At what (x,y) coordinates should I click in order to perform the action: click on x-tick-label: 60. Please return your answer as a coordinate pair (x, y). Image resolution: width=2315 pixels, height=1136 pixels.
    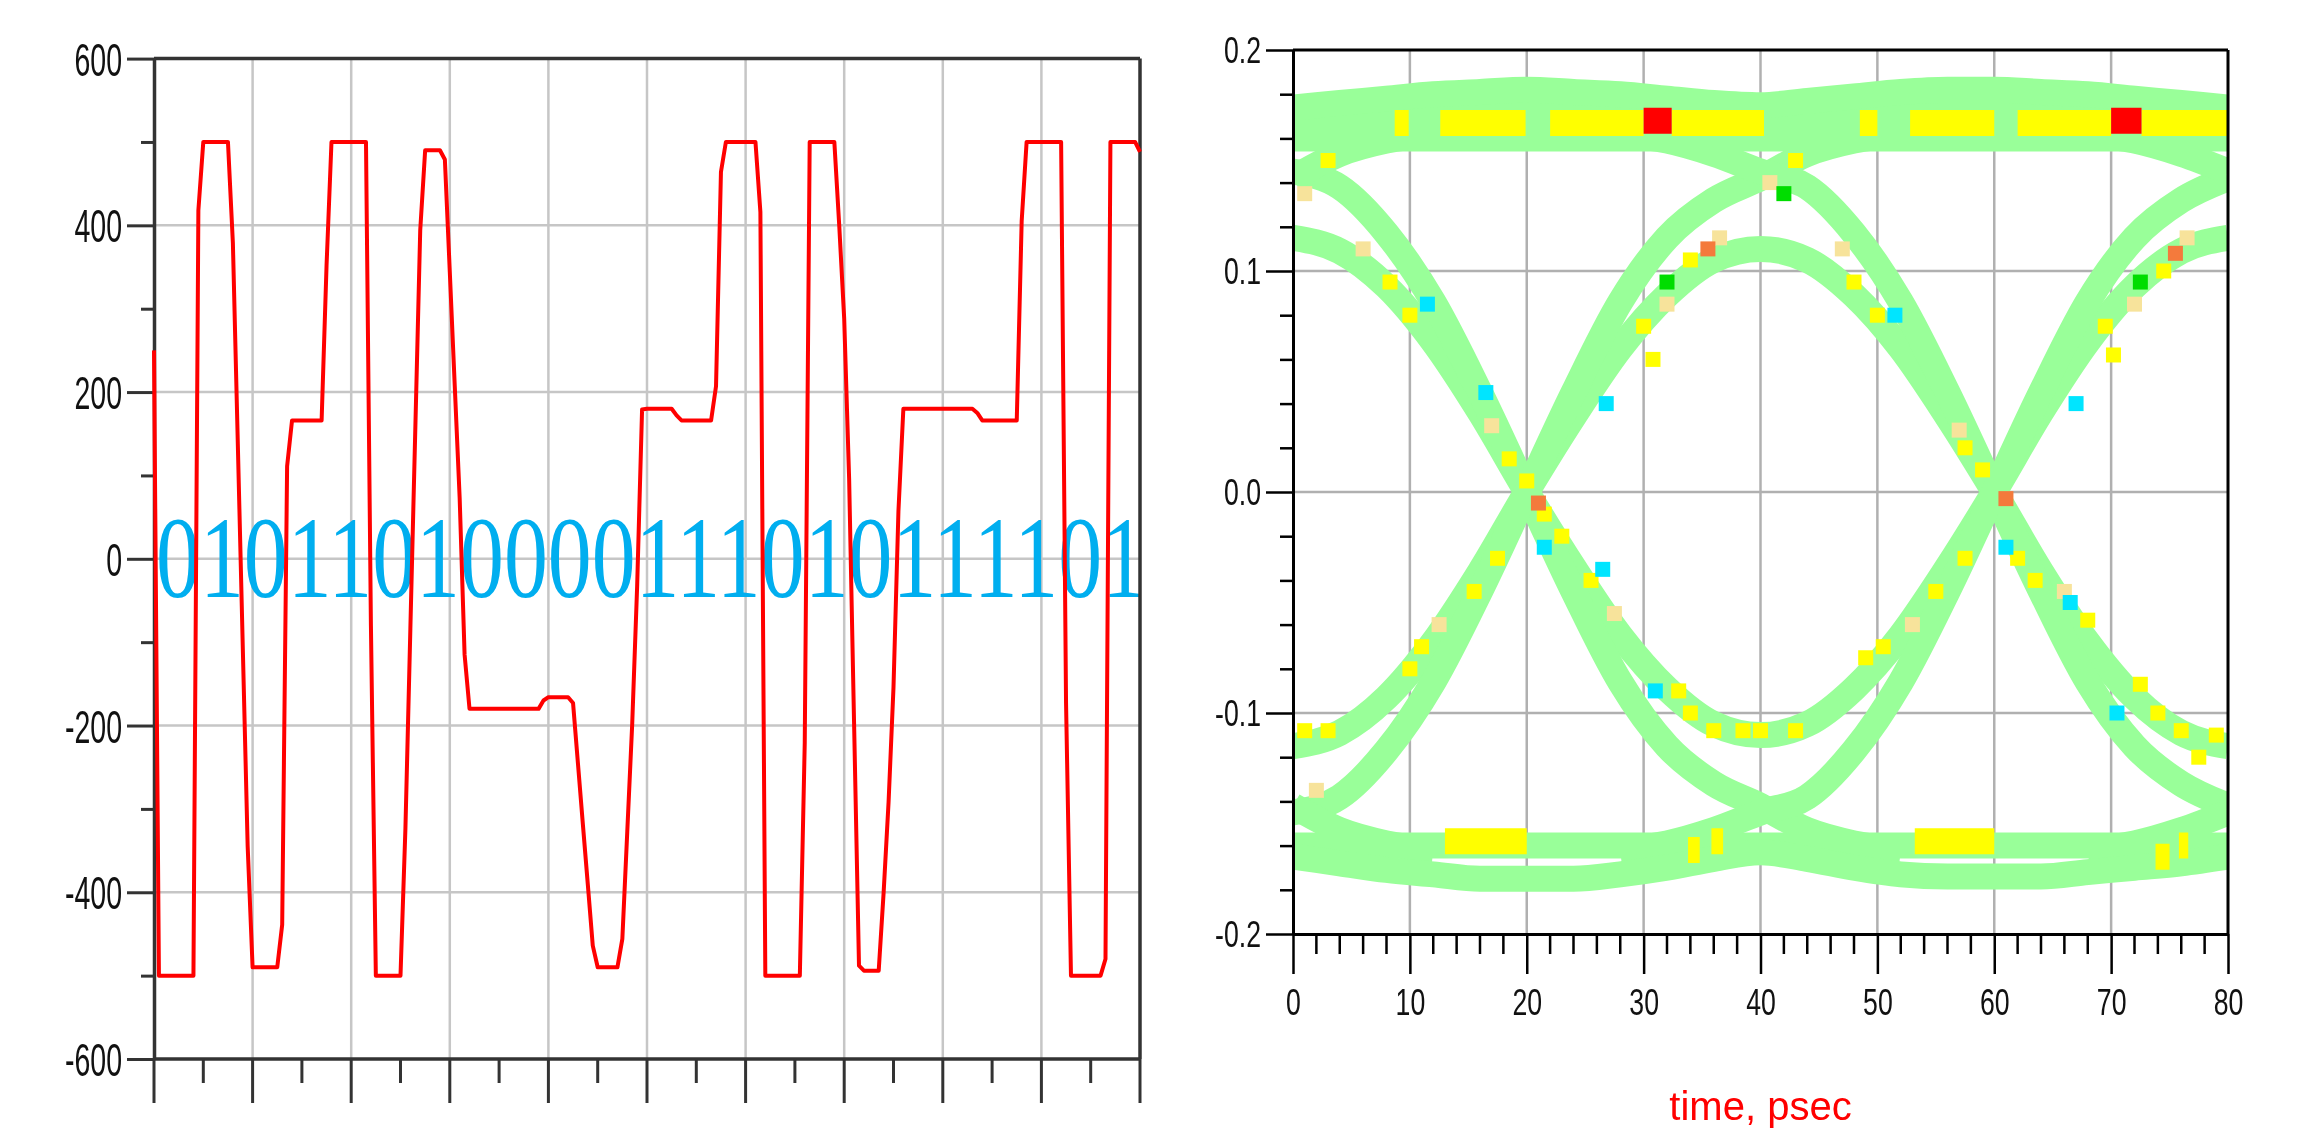
    Looking at the image, I should click on (1999, 1002).